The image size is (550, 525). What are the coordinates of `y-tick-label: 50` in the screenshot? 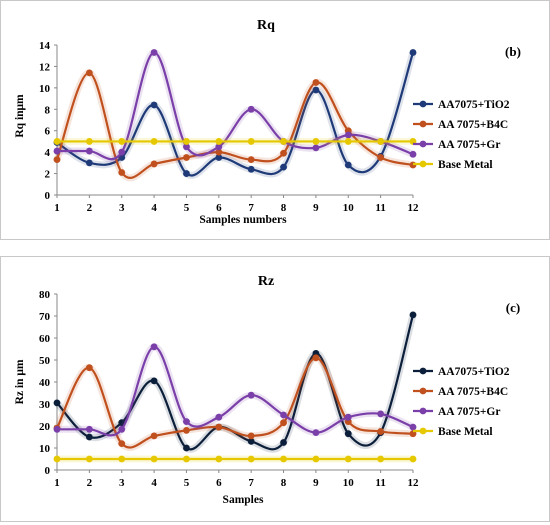 It's located at (45, 361).